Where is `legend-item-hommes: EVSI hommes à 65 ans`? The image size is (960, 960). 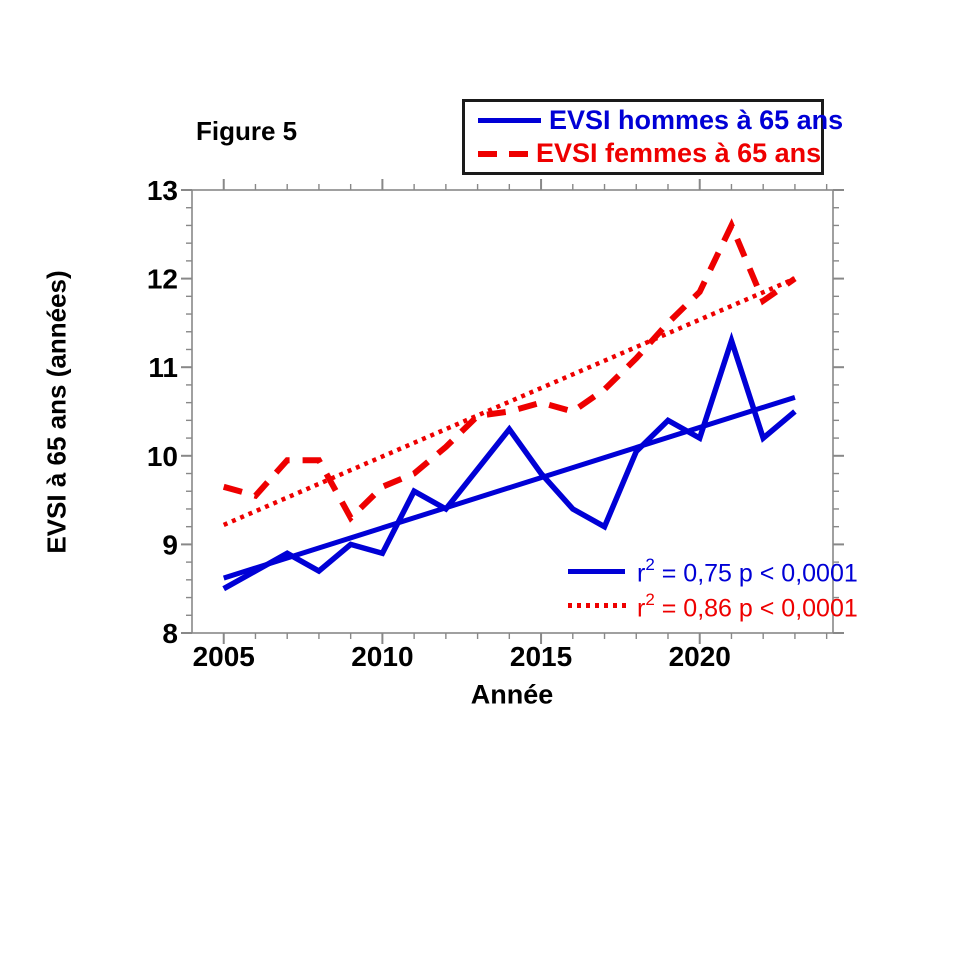
legend-item-hommes: EVSI hommes à 65 ans is located at coordinates (660, 120).